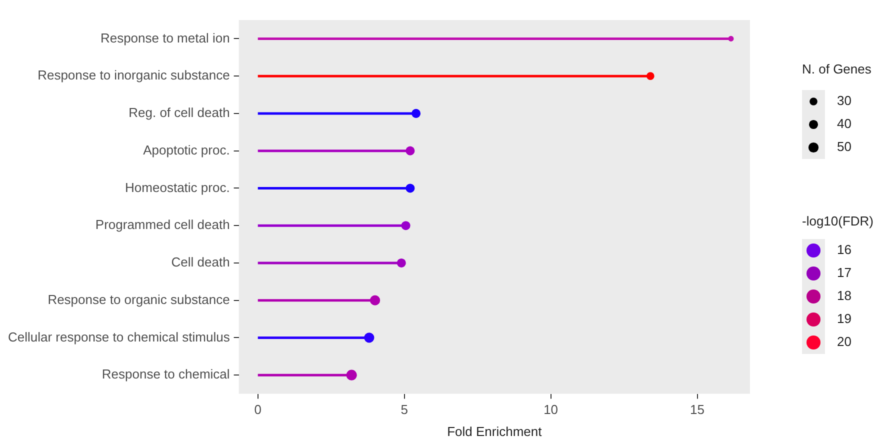 Image resolution: width=889 pixels, height=446 pixels. Describe the element at coordinates (551, 410) in the screenshot. I see `x-tick-label: 10` at that location.